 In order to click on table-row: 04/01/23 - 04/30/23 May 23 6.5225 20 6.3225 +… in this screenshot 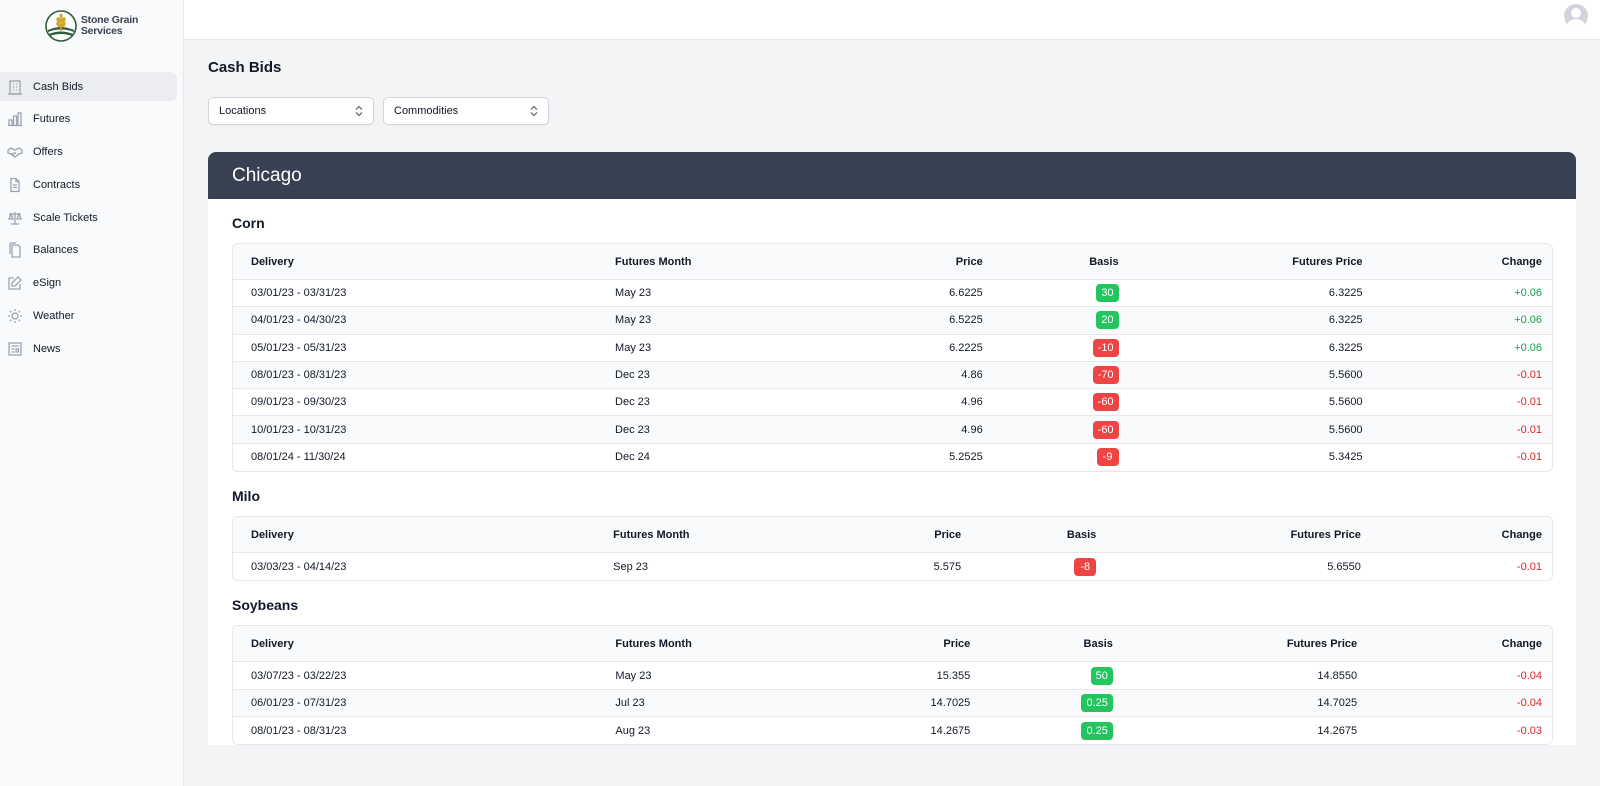, I will do `click(892, 321)`.